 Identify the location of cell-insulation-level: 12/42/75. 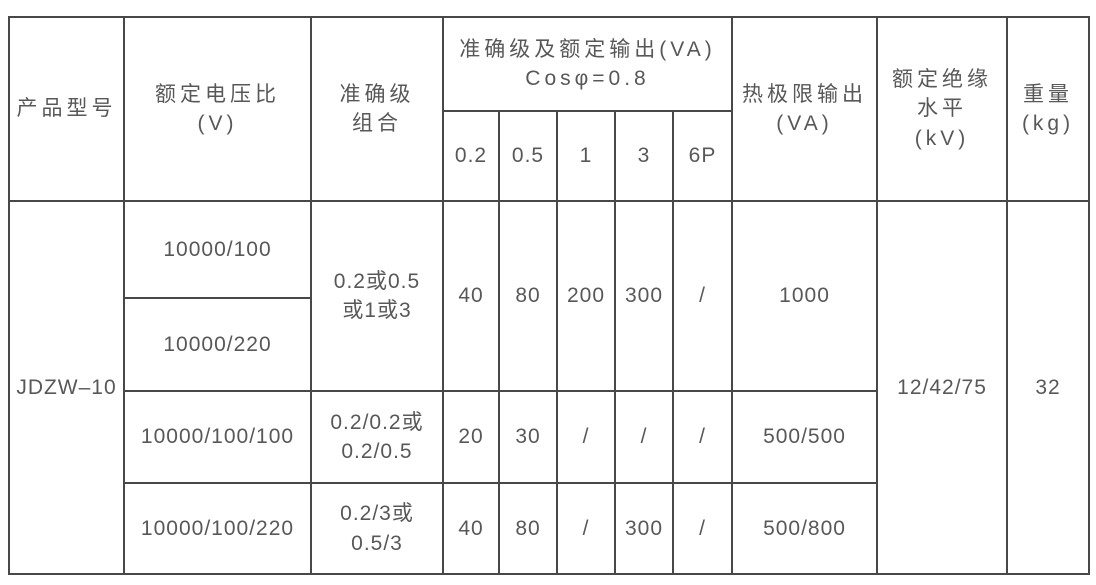
(942, 387).